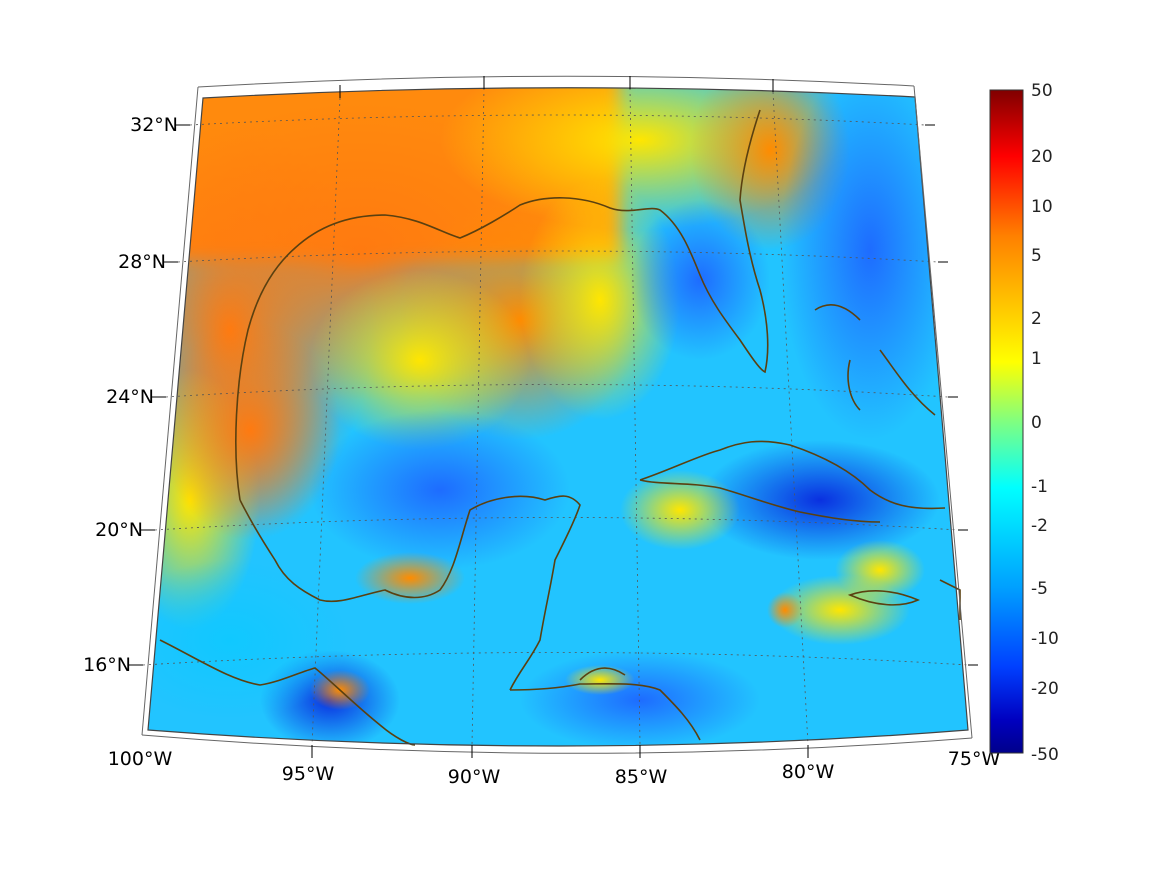 The height and width of the screenshot is (875, 1167). I want to click on colorbar-label: 20, so click(1042, 157).